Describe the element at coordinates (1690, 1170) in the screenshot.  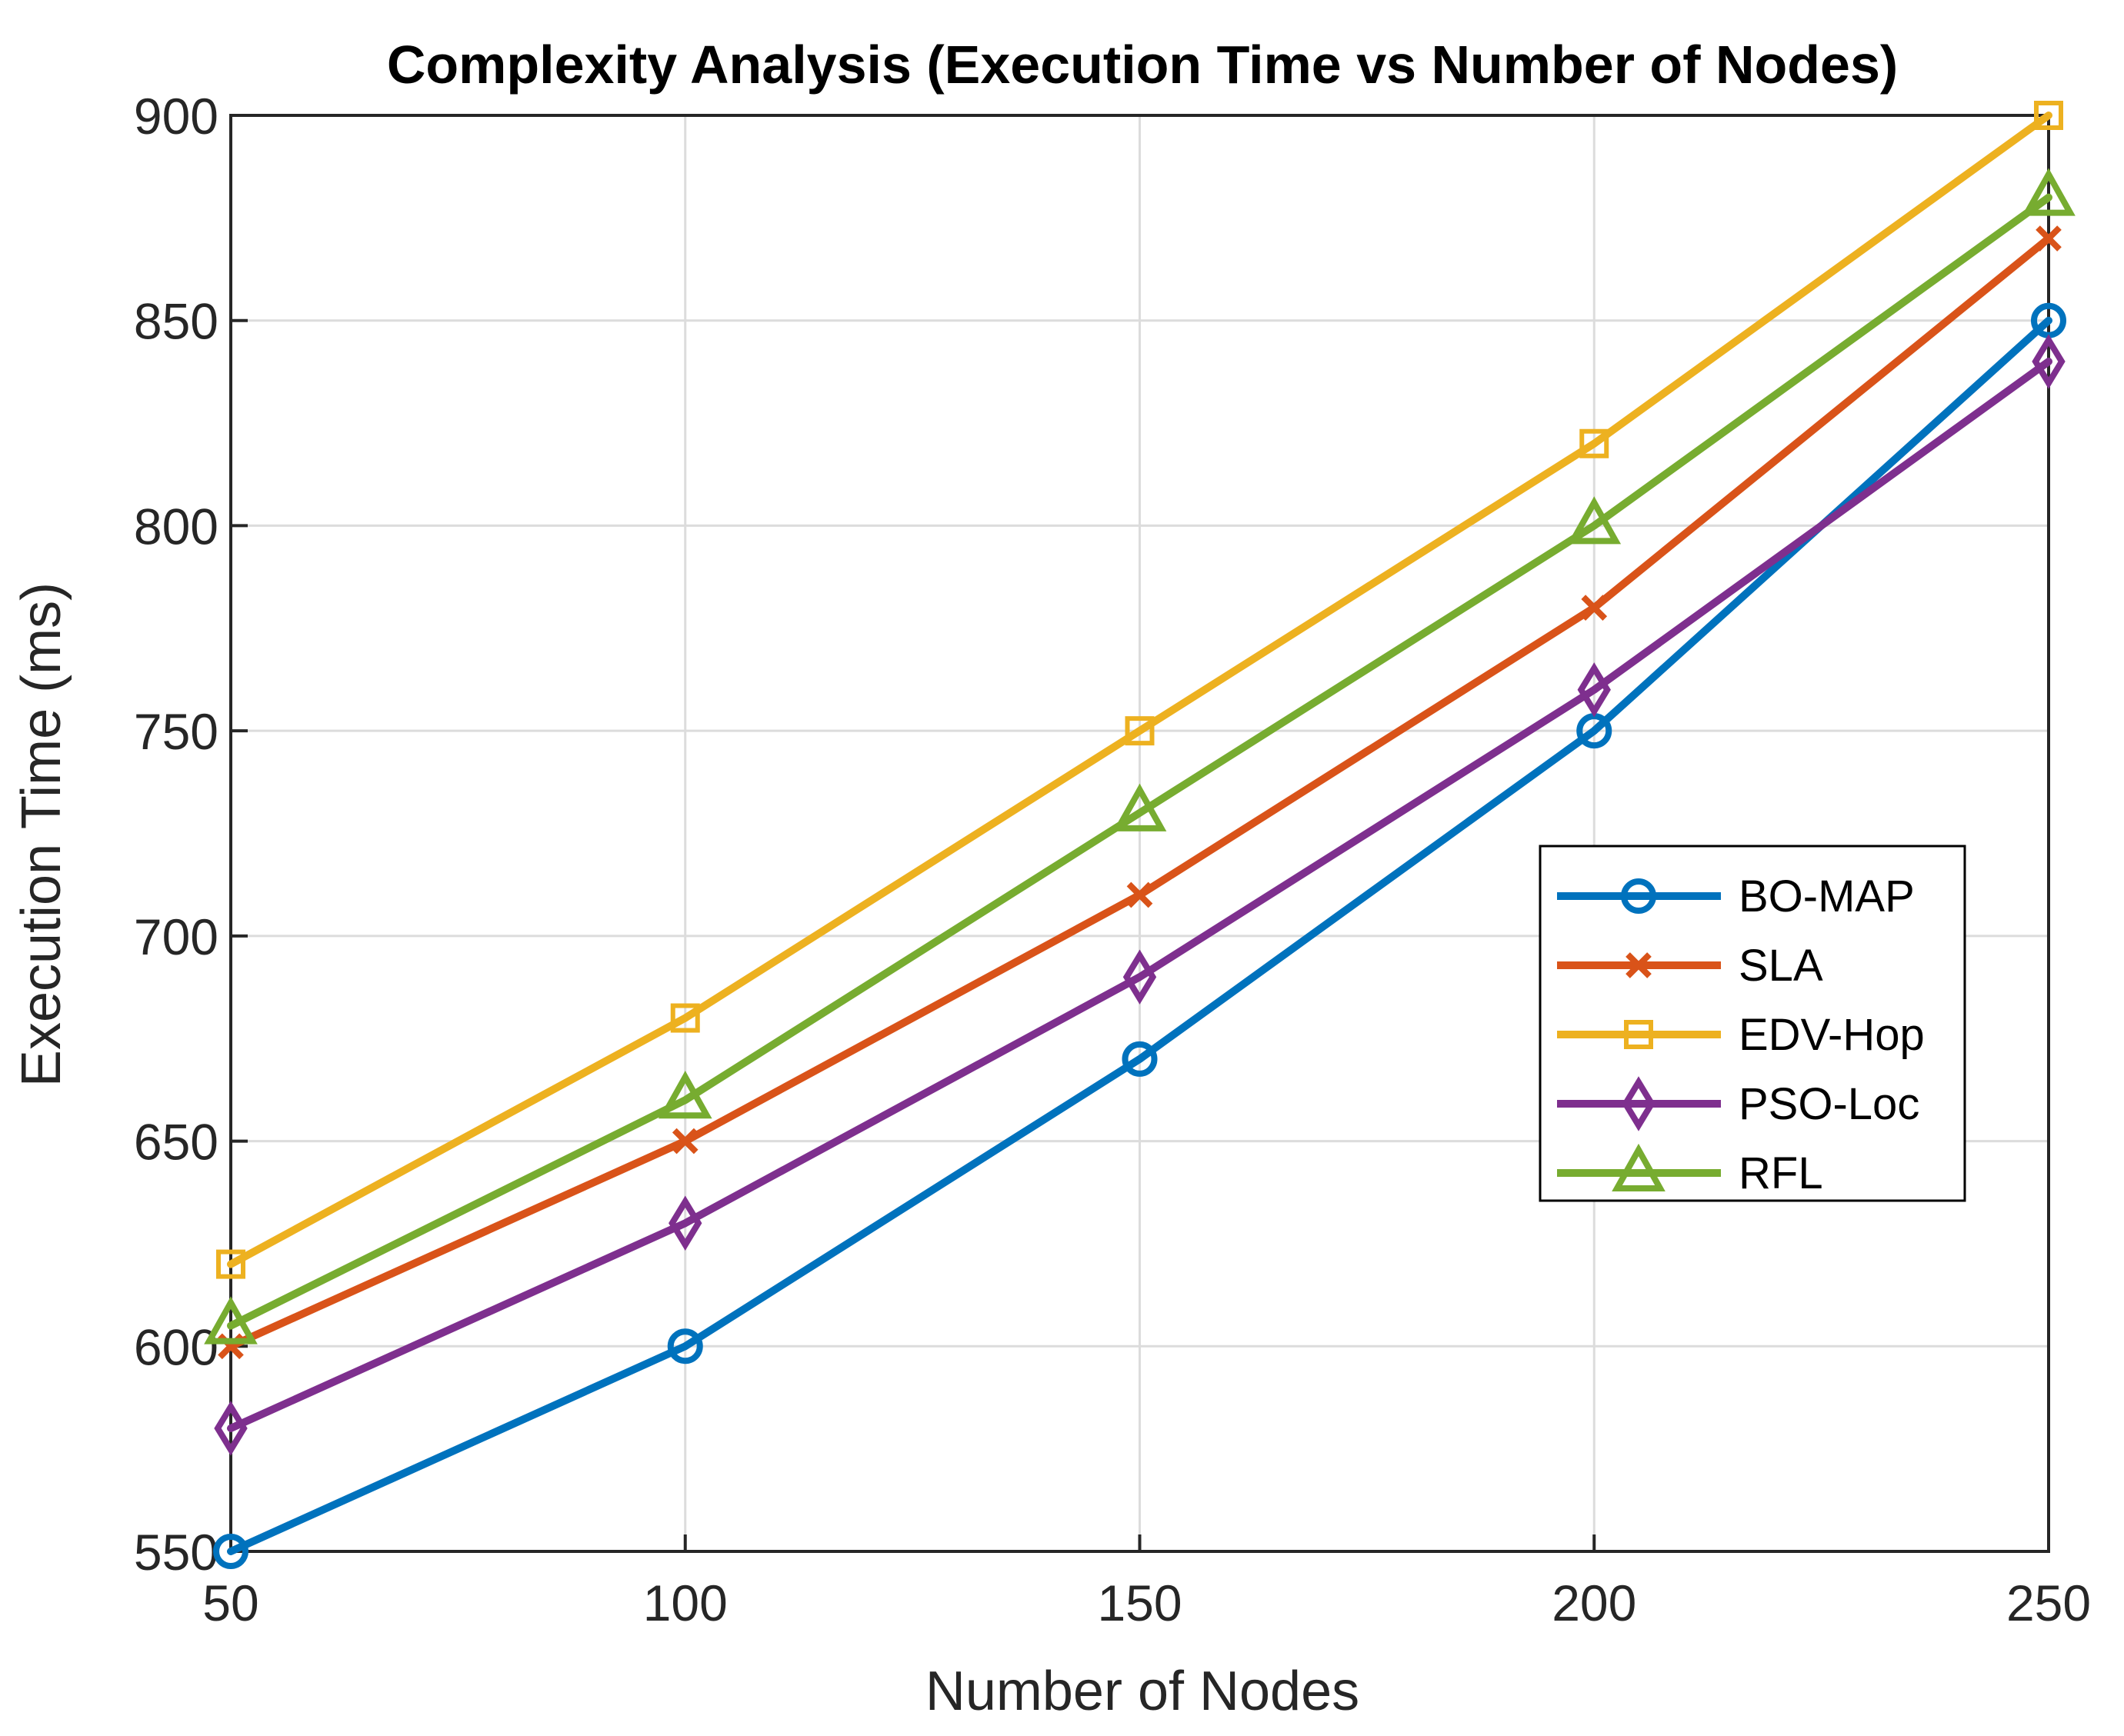
I see `legend-item-rfl: RFL` at that location.